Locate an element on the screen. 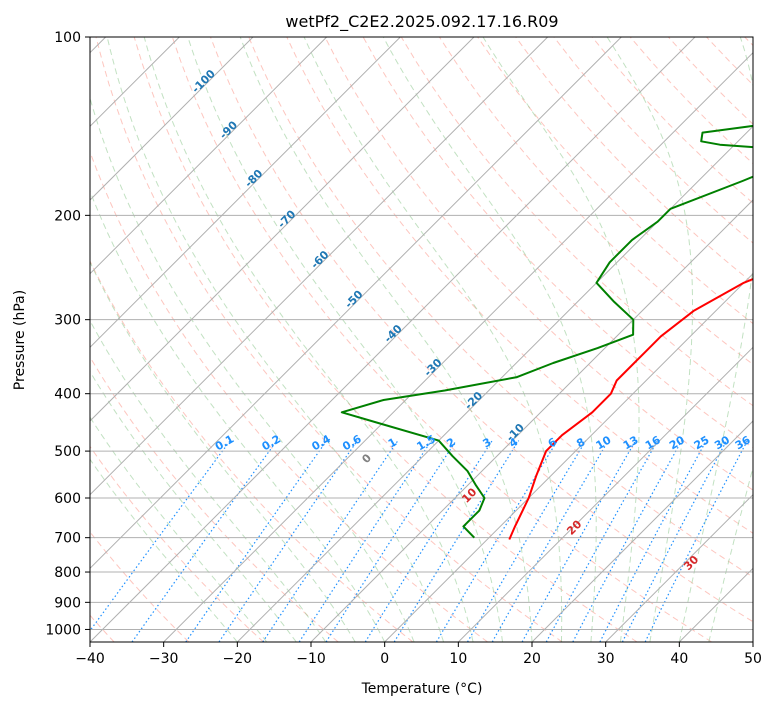  y-tick-label: 200 is located at coordinates (67, 216).